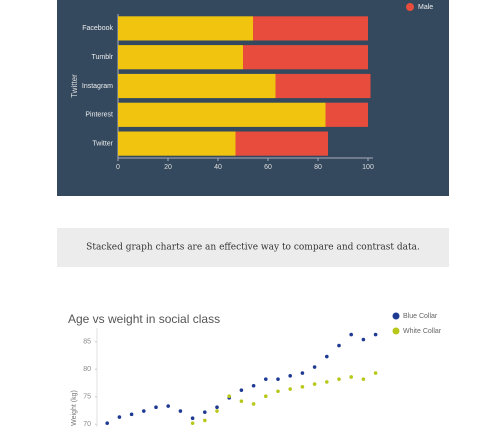  What do you see at coordinates (168, 167) in the screenshot?
I see `x-tick-label: 20` at bounding box center [168, 167].